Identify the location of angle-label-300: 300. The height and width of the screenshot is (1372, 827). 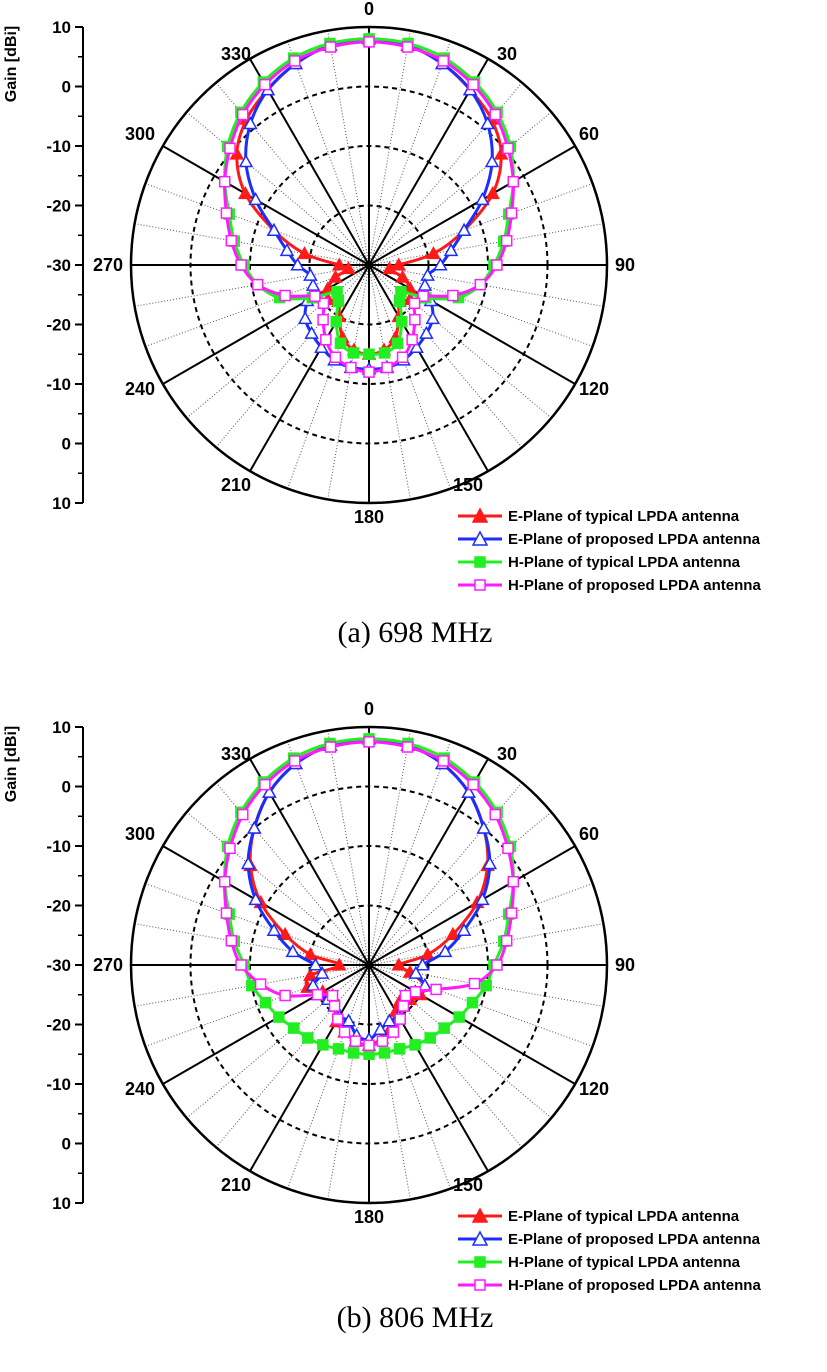
(140, 134).